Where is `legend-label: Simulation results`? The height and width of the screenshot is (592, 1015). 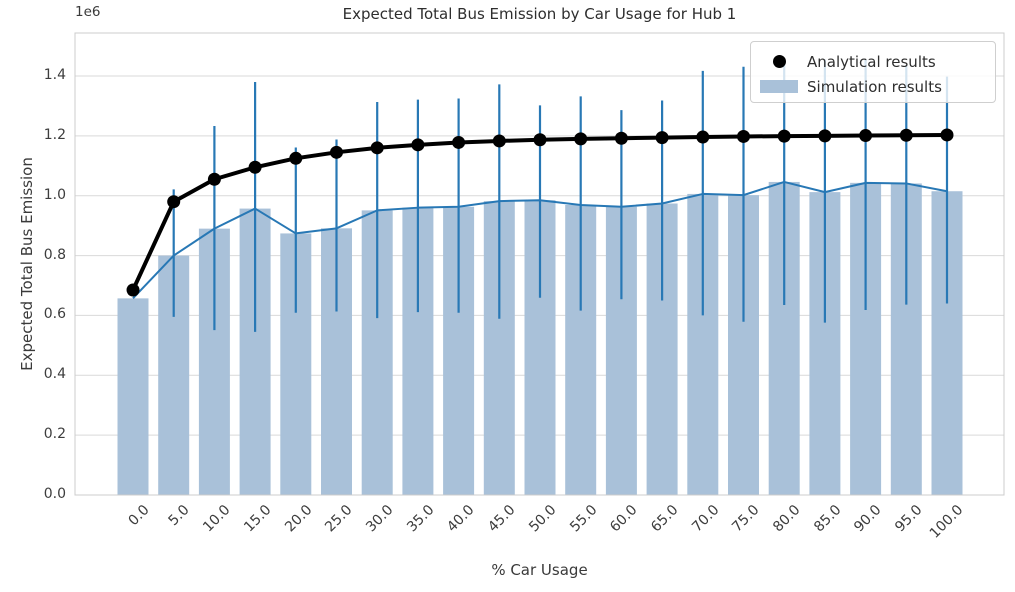 legend-label: Simulation results is located at coordinates (874, 86).